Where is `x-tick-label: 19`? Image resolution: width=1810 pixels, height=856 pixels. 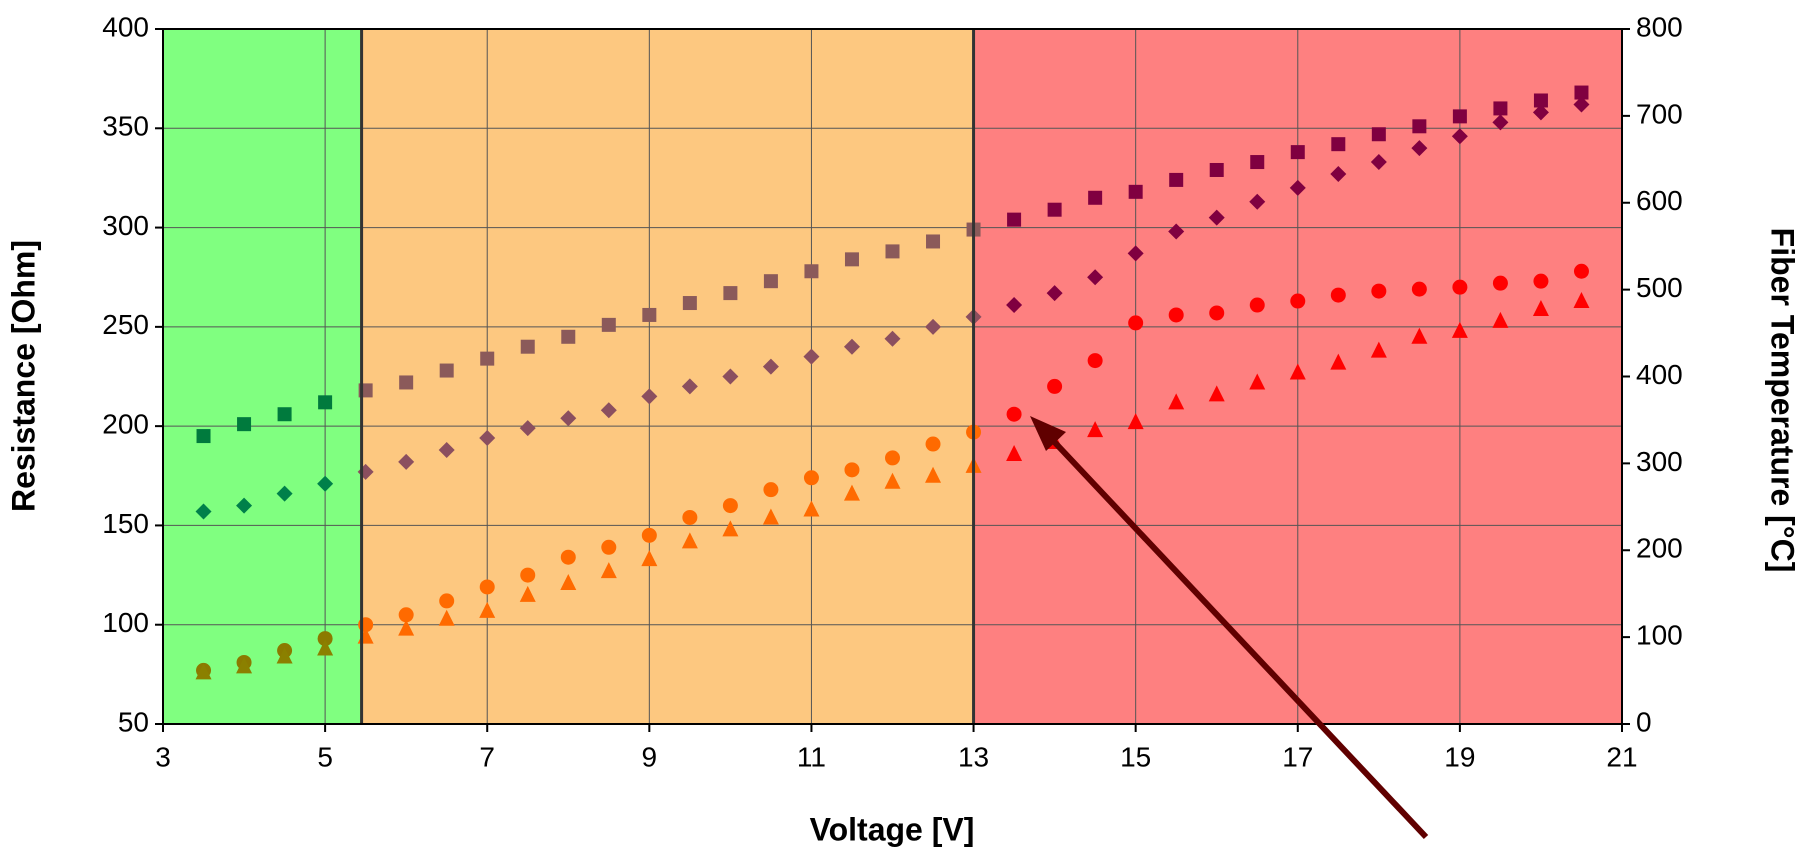
x-tick-label: 19 is located at coordinates (1459, 756).